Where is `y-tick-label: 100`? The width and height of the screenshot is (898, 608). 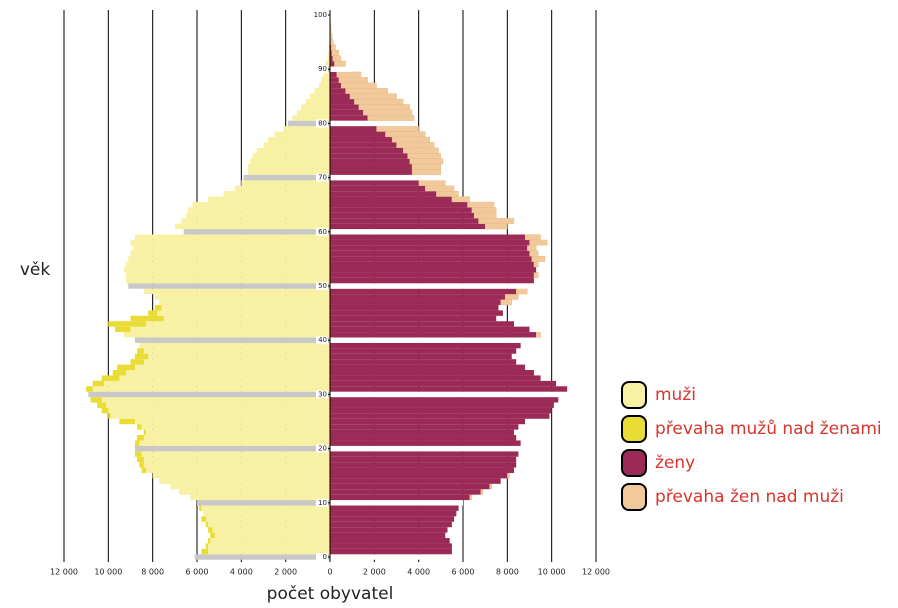
y-tick-label: 100 is located at coordinates (320, 15).